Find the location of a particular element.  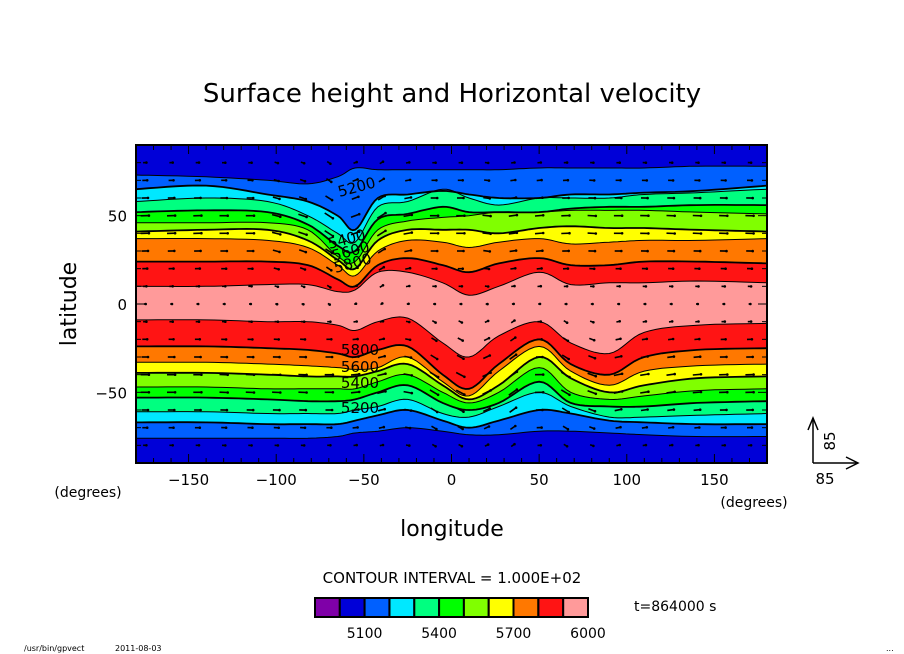

x-tick-label: −150 is located at coordinates (188, 480).